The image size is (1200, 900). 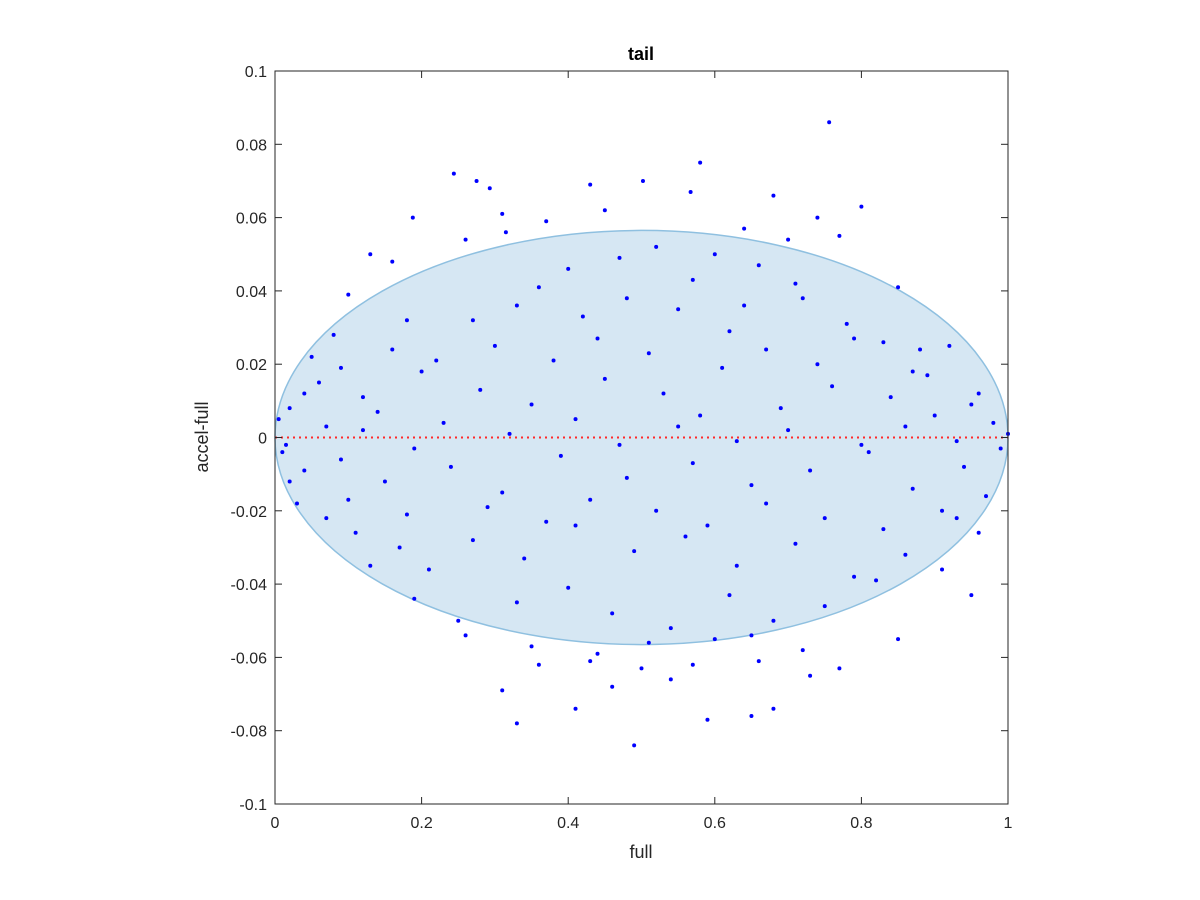 What do you see at coordinates (275, 823) in the screenshot?
I see `x-tick-label: 0` at bounding box center [275, 823].